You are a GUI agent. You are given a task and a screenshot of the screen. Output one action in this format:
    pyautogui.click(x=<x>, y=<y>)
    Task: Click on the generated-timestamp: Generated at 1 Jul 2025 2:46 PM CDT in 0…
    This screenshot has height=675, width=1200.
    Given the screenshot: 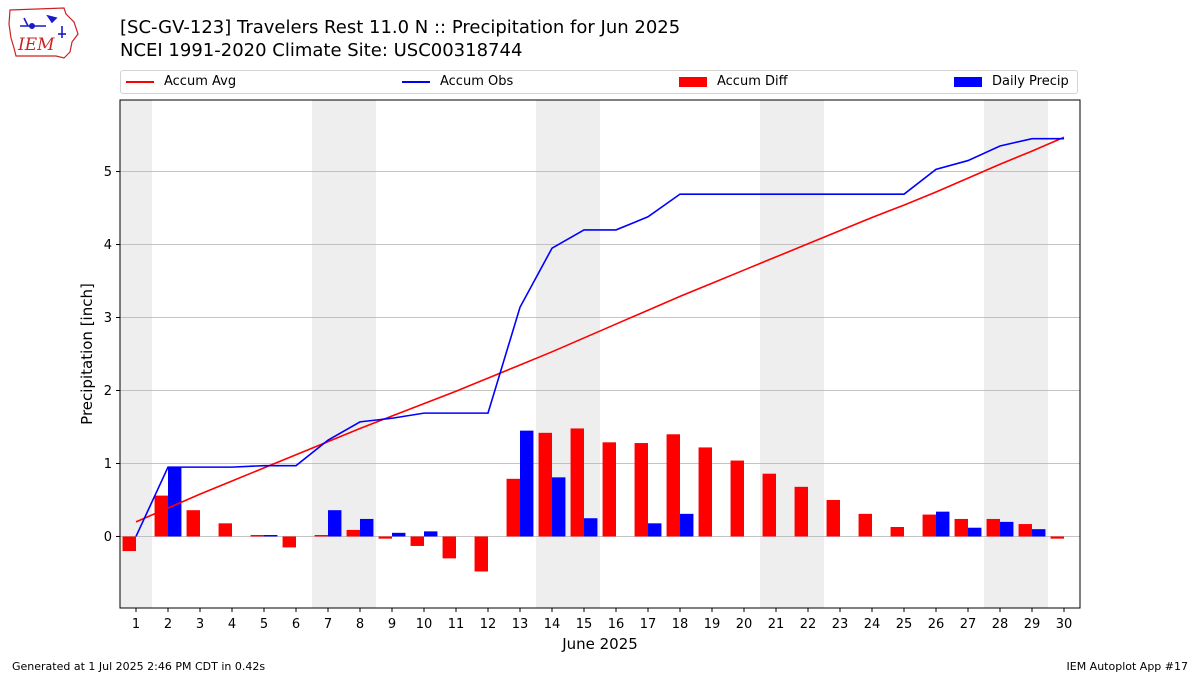 What is the action you would take?
    pyautogui.click(x=139, y=666)
    